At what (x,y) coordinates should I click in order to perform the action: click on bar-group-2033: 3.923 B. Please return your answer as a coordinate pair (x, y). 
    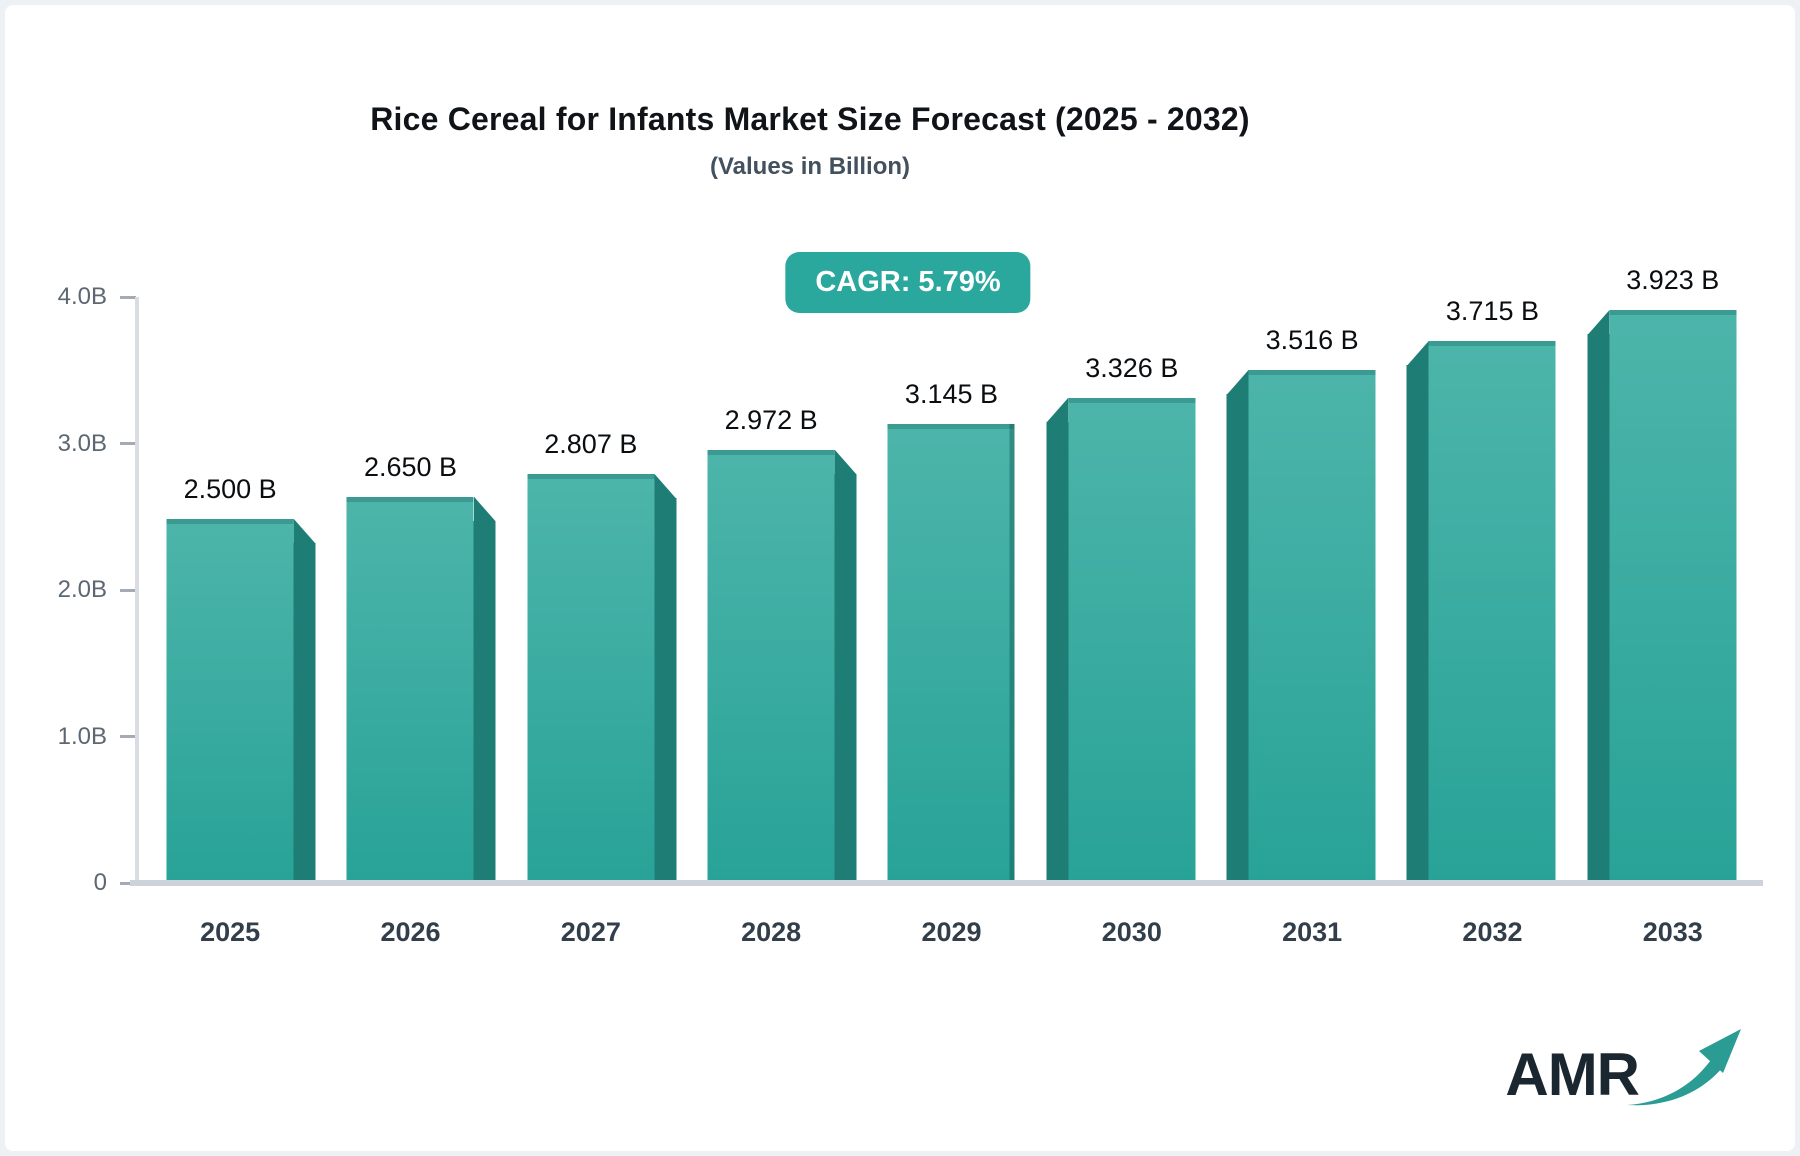
    Looking at the image, I should click on (1673, 575).